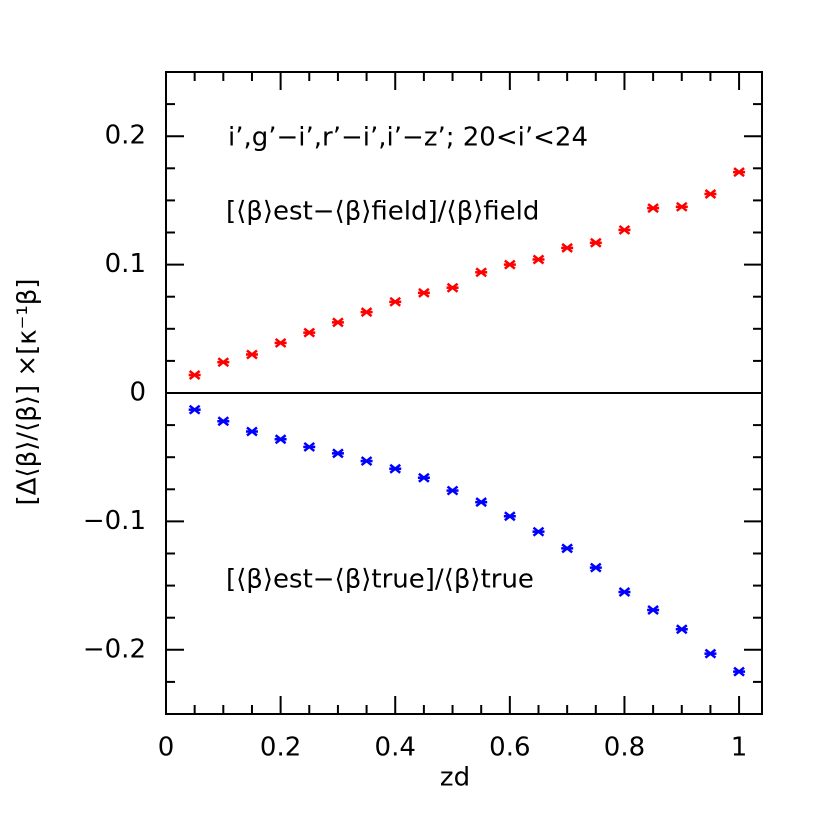 The width and height of the screenshot is (830, 830). Describe the element at coordinates (166, 748) in the screenshot. I see `x-tick-label: 0` at that location.